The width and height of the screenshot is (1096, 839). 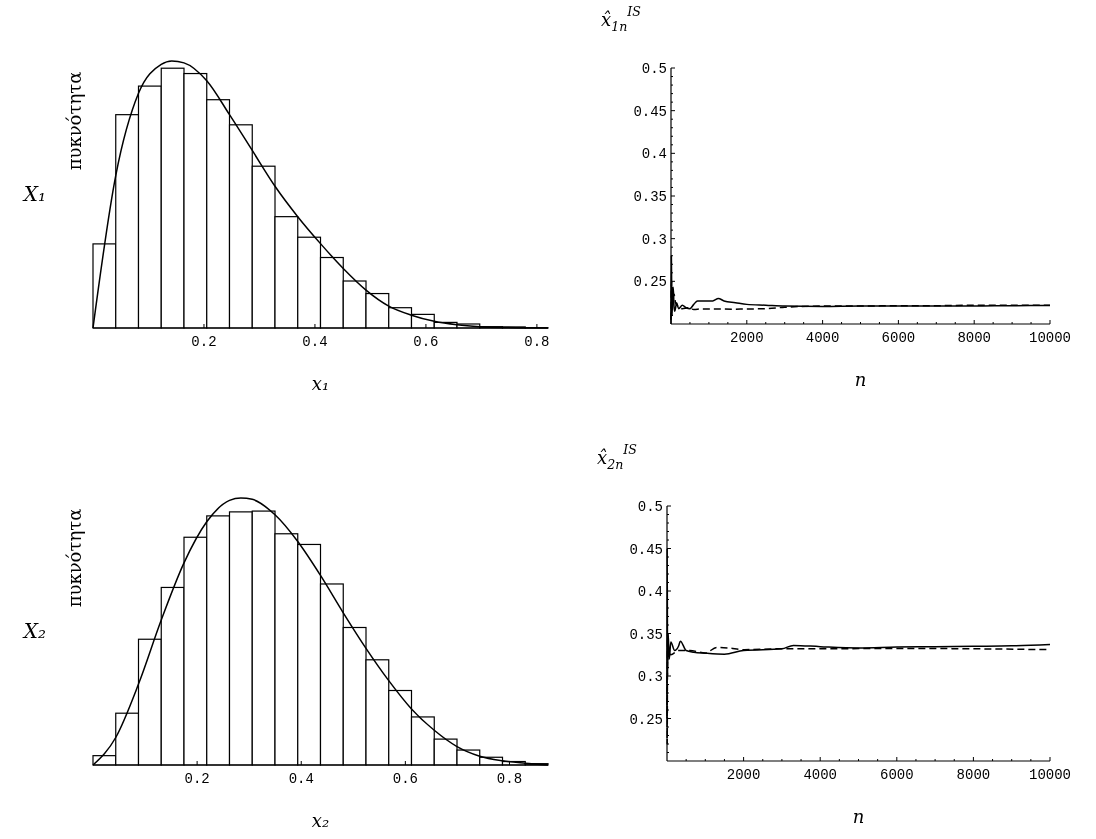 I want to click on x-axis-title: x₁, so click(x=320, y=383).